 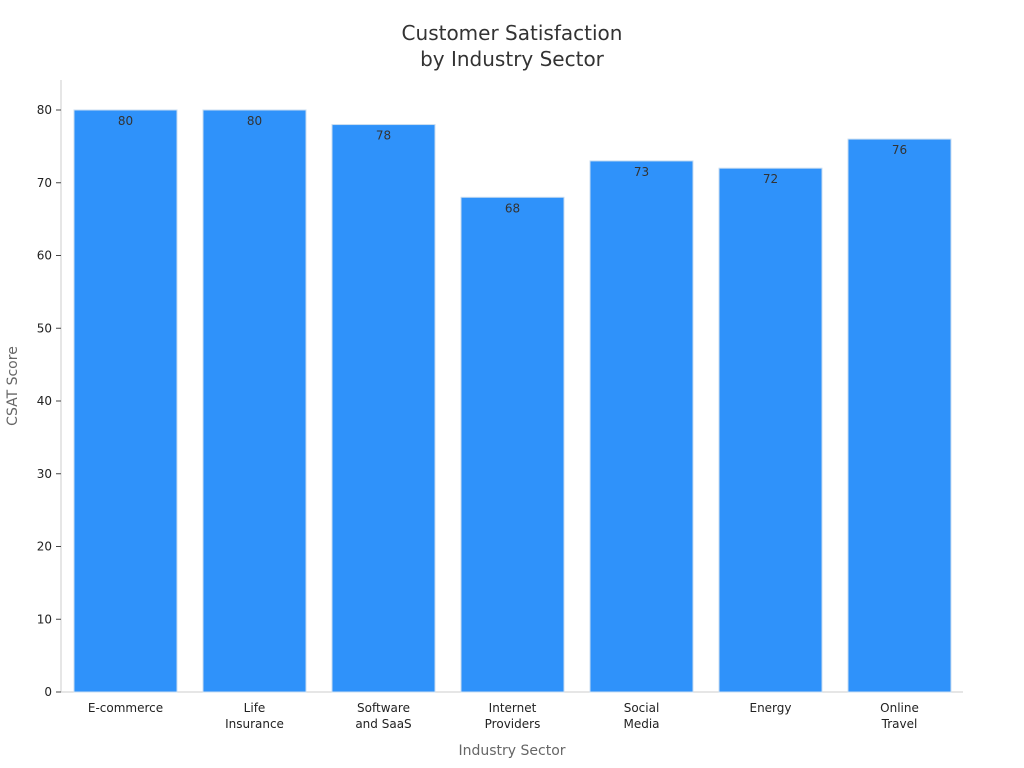 What do you see at coordinates (44, 256) in the screenshot?
I see `y-tick-label: 60` at bounding box center [44, 256].